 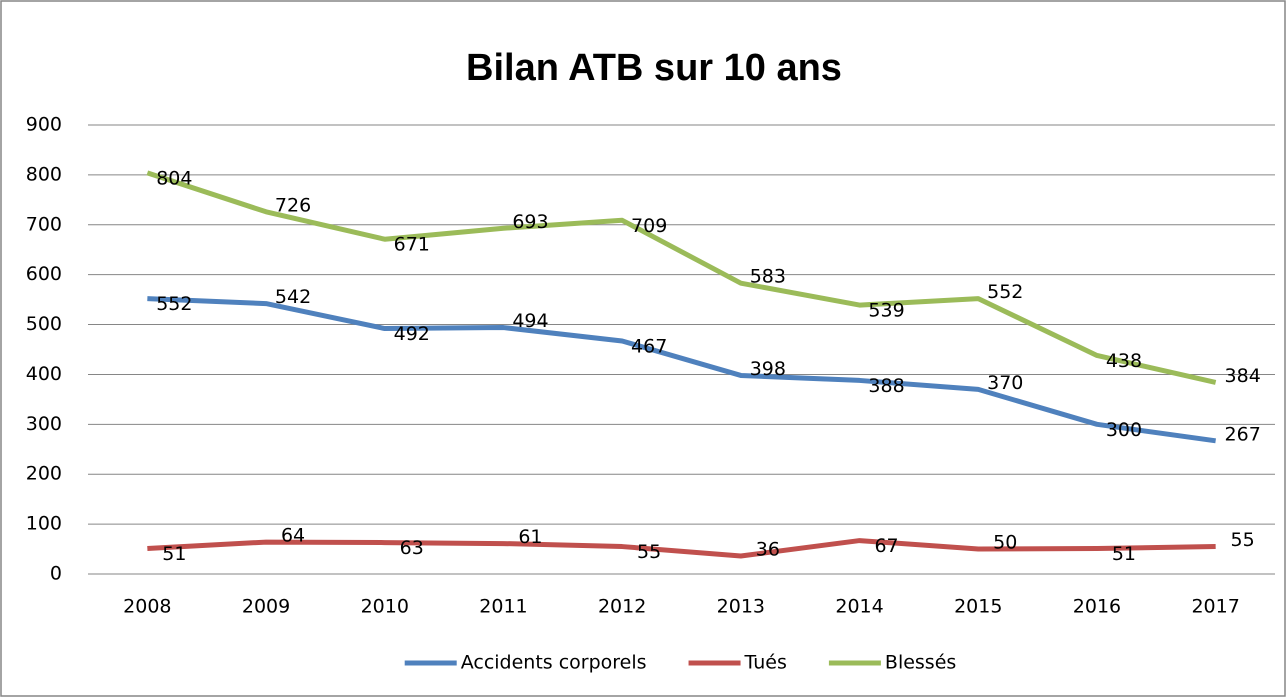 What do you see at coordinates (649, 226) in the screenshot?
I see `data-label: 709` at bounding box center [649, 226].